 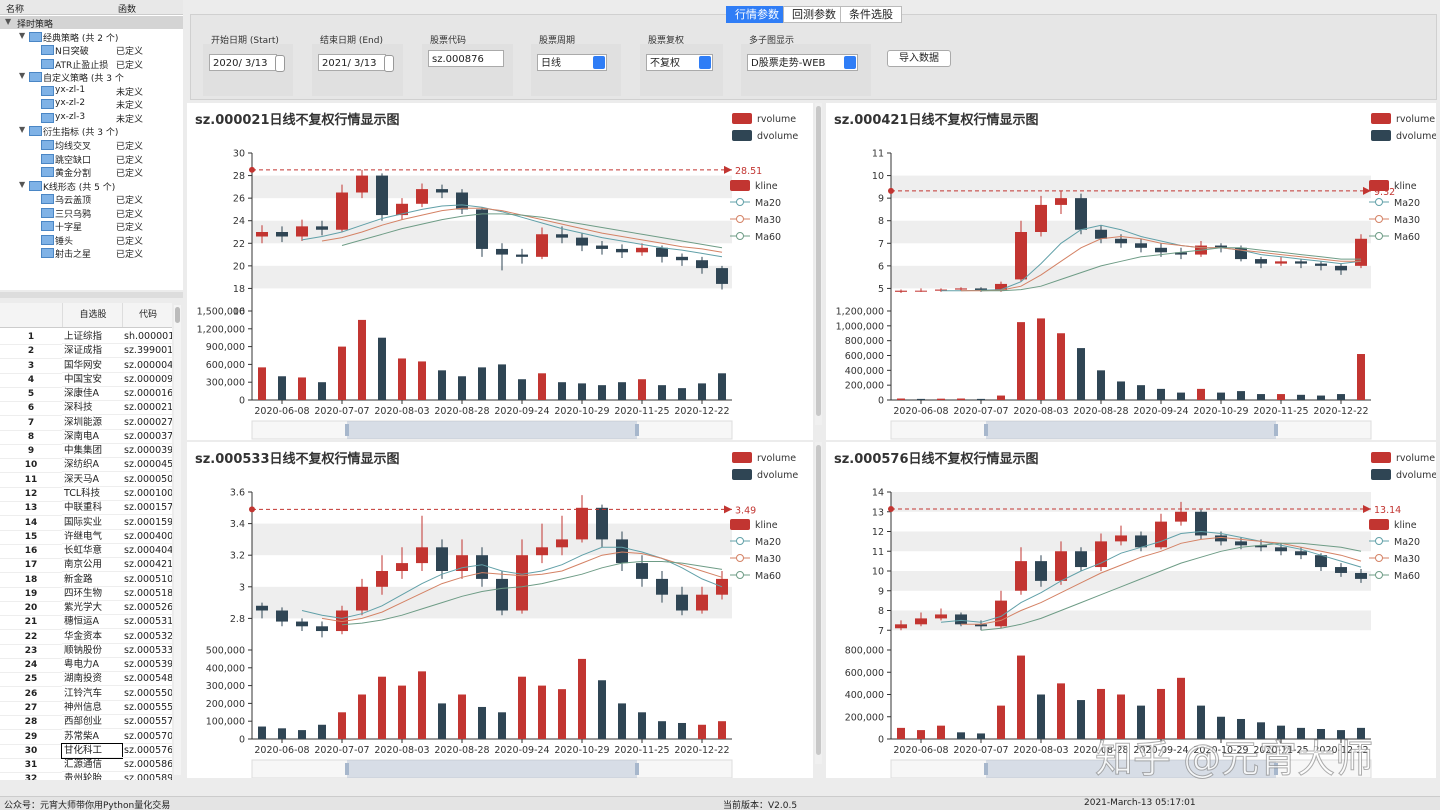 I want to click on tab: 回测参数, so click(x=814, y=14).